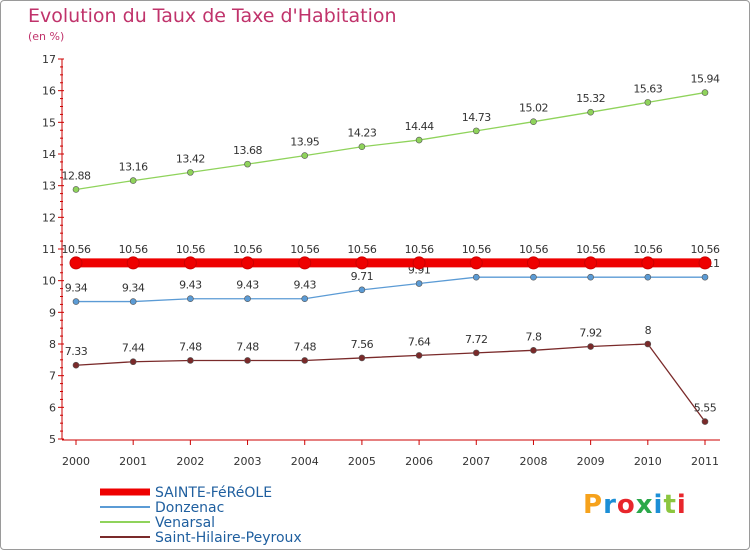  I want to click on logo-letter: i, so click(658, 505).